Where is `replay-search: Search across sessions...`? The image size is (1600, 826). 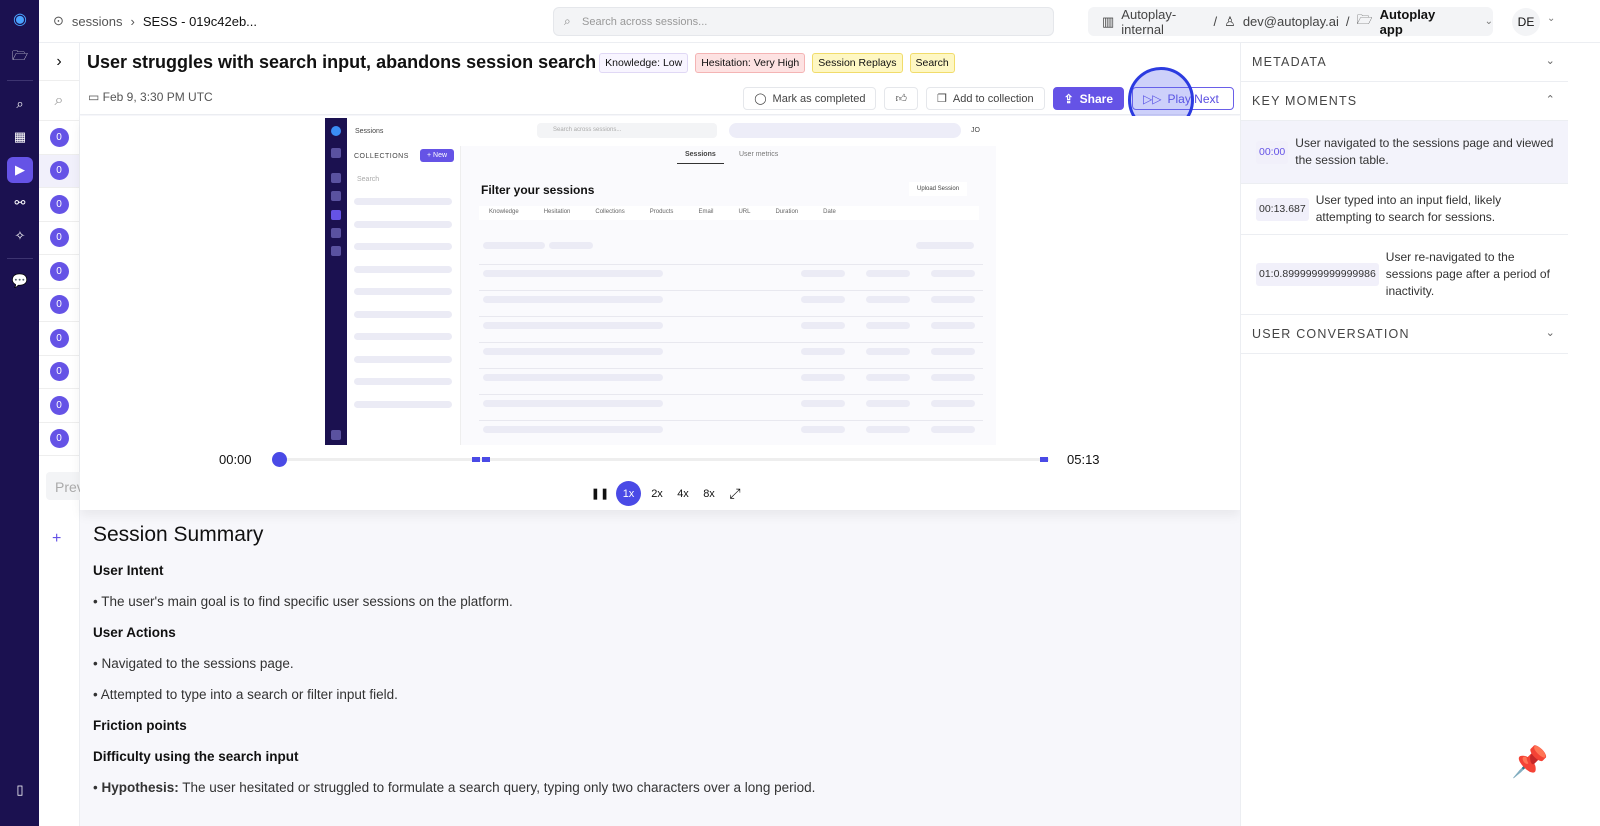
replay-search: Search across sessions... is located at coordinates (627, 130).